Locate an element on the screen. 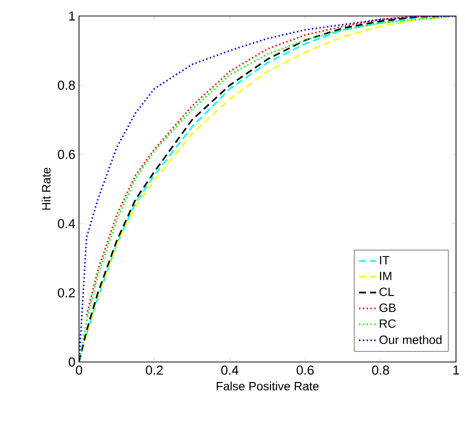 This screenshot has height=425, width=465. x-tick-label: 0.2 is located at coordinates (154, 370).